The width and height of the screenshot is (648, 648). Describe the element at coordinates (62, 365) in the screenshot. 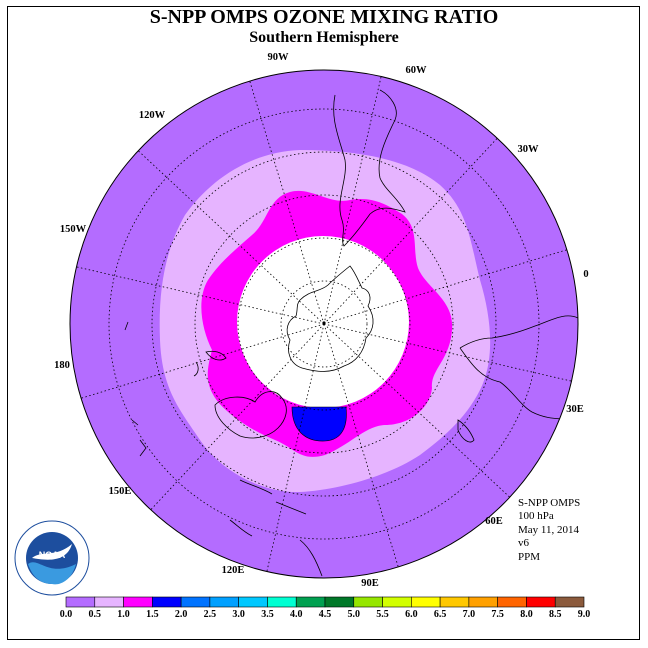

I see `longitude-label: 180` at that location.